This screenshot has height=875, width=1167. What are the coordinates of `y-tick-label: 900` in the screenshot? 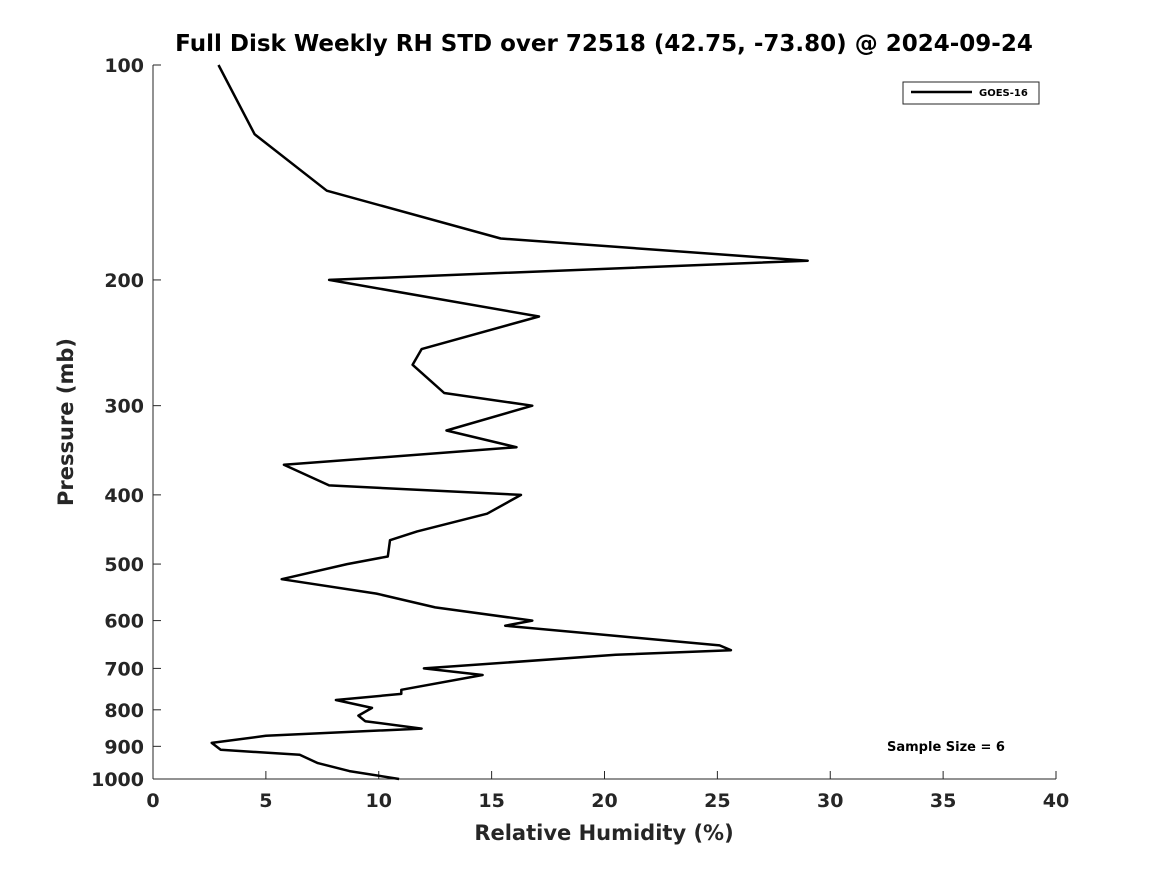 It's located at (124, 747).